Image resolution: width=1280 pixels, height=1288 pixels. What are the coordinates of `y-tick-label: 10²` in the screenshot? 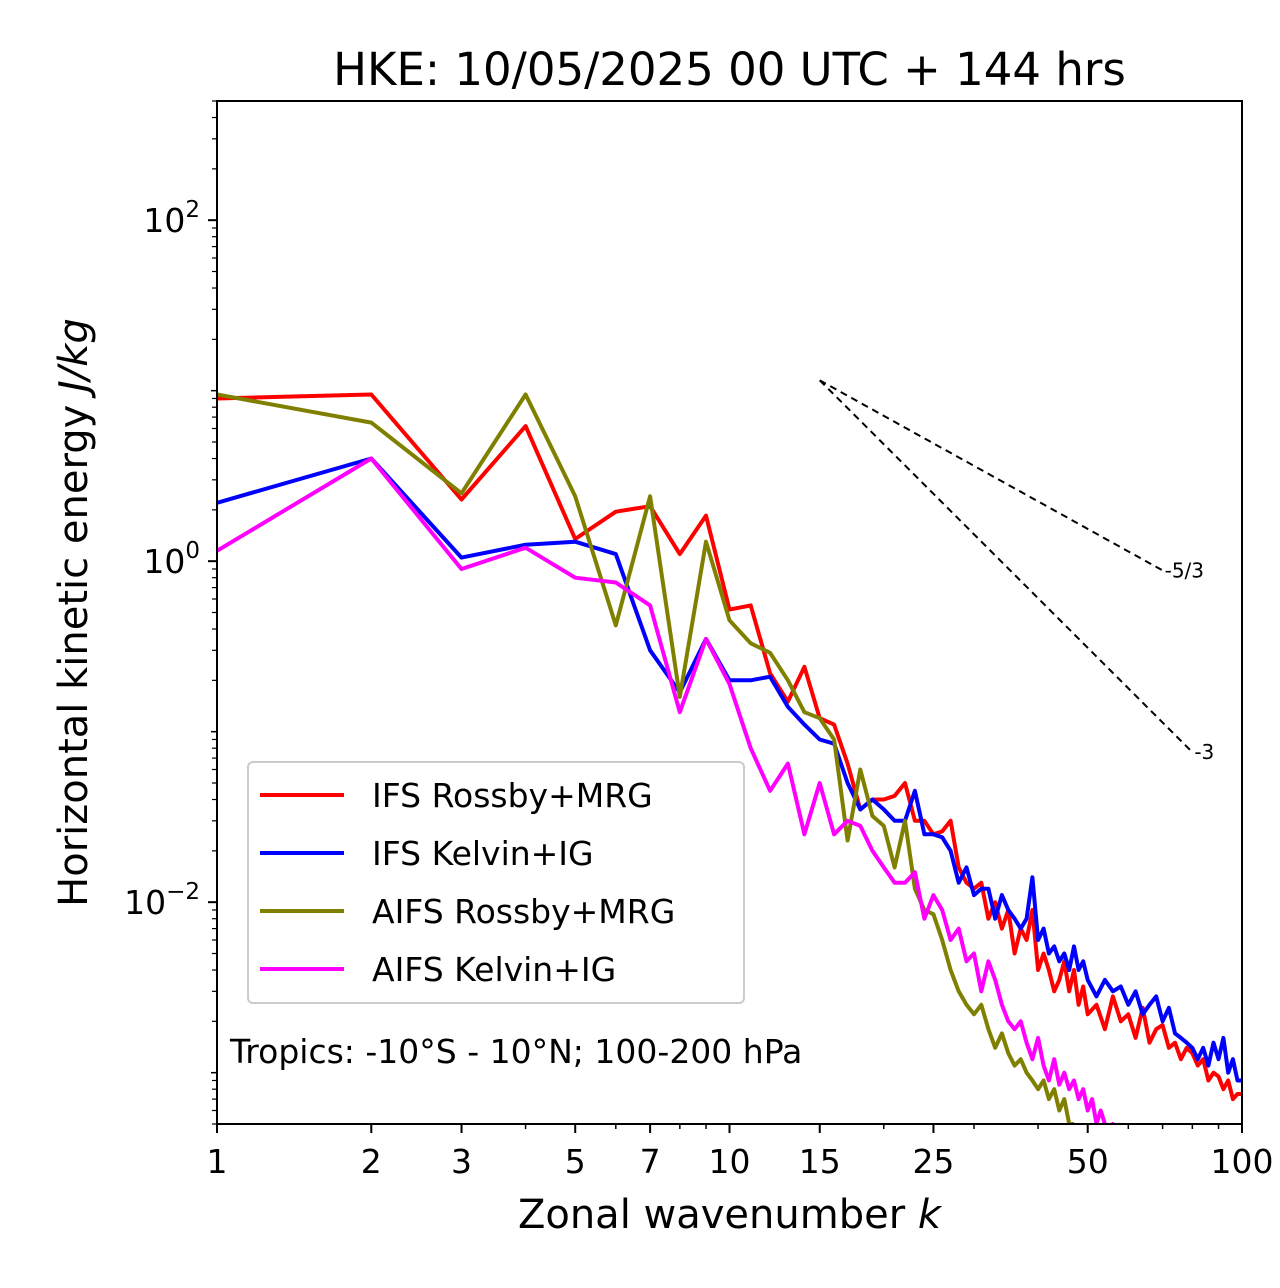 It's located at (171, 218).